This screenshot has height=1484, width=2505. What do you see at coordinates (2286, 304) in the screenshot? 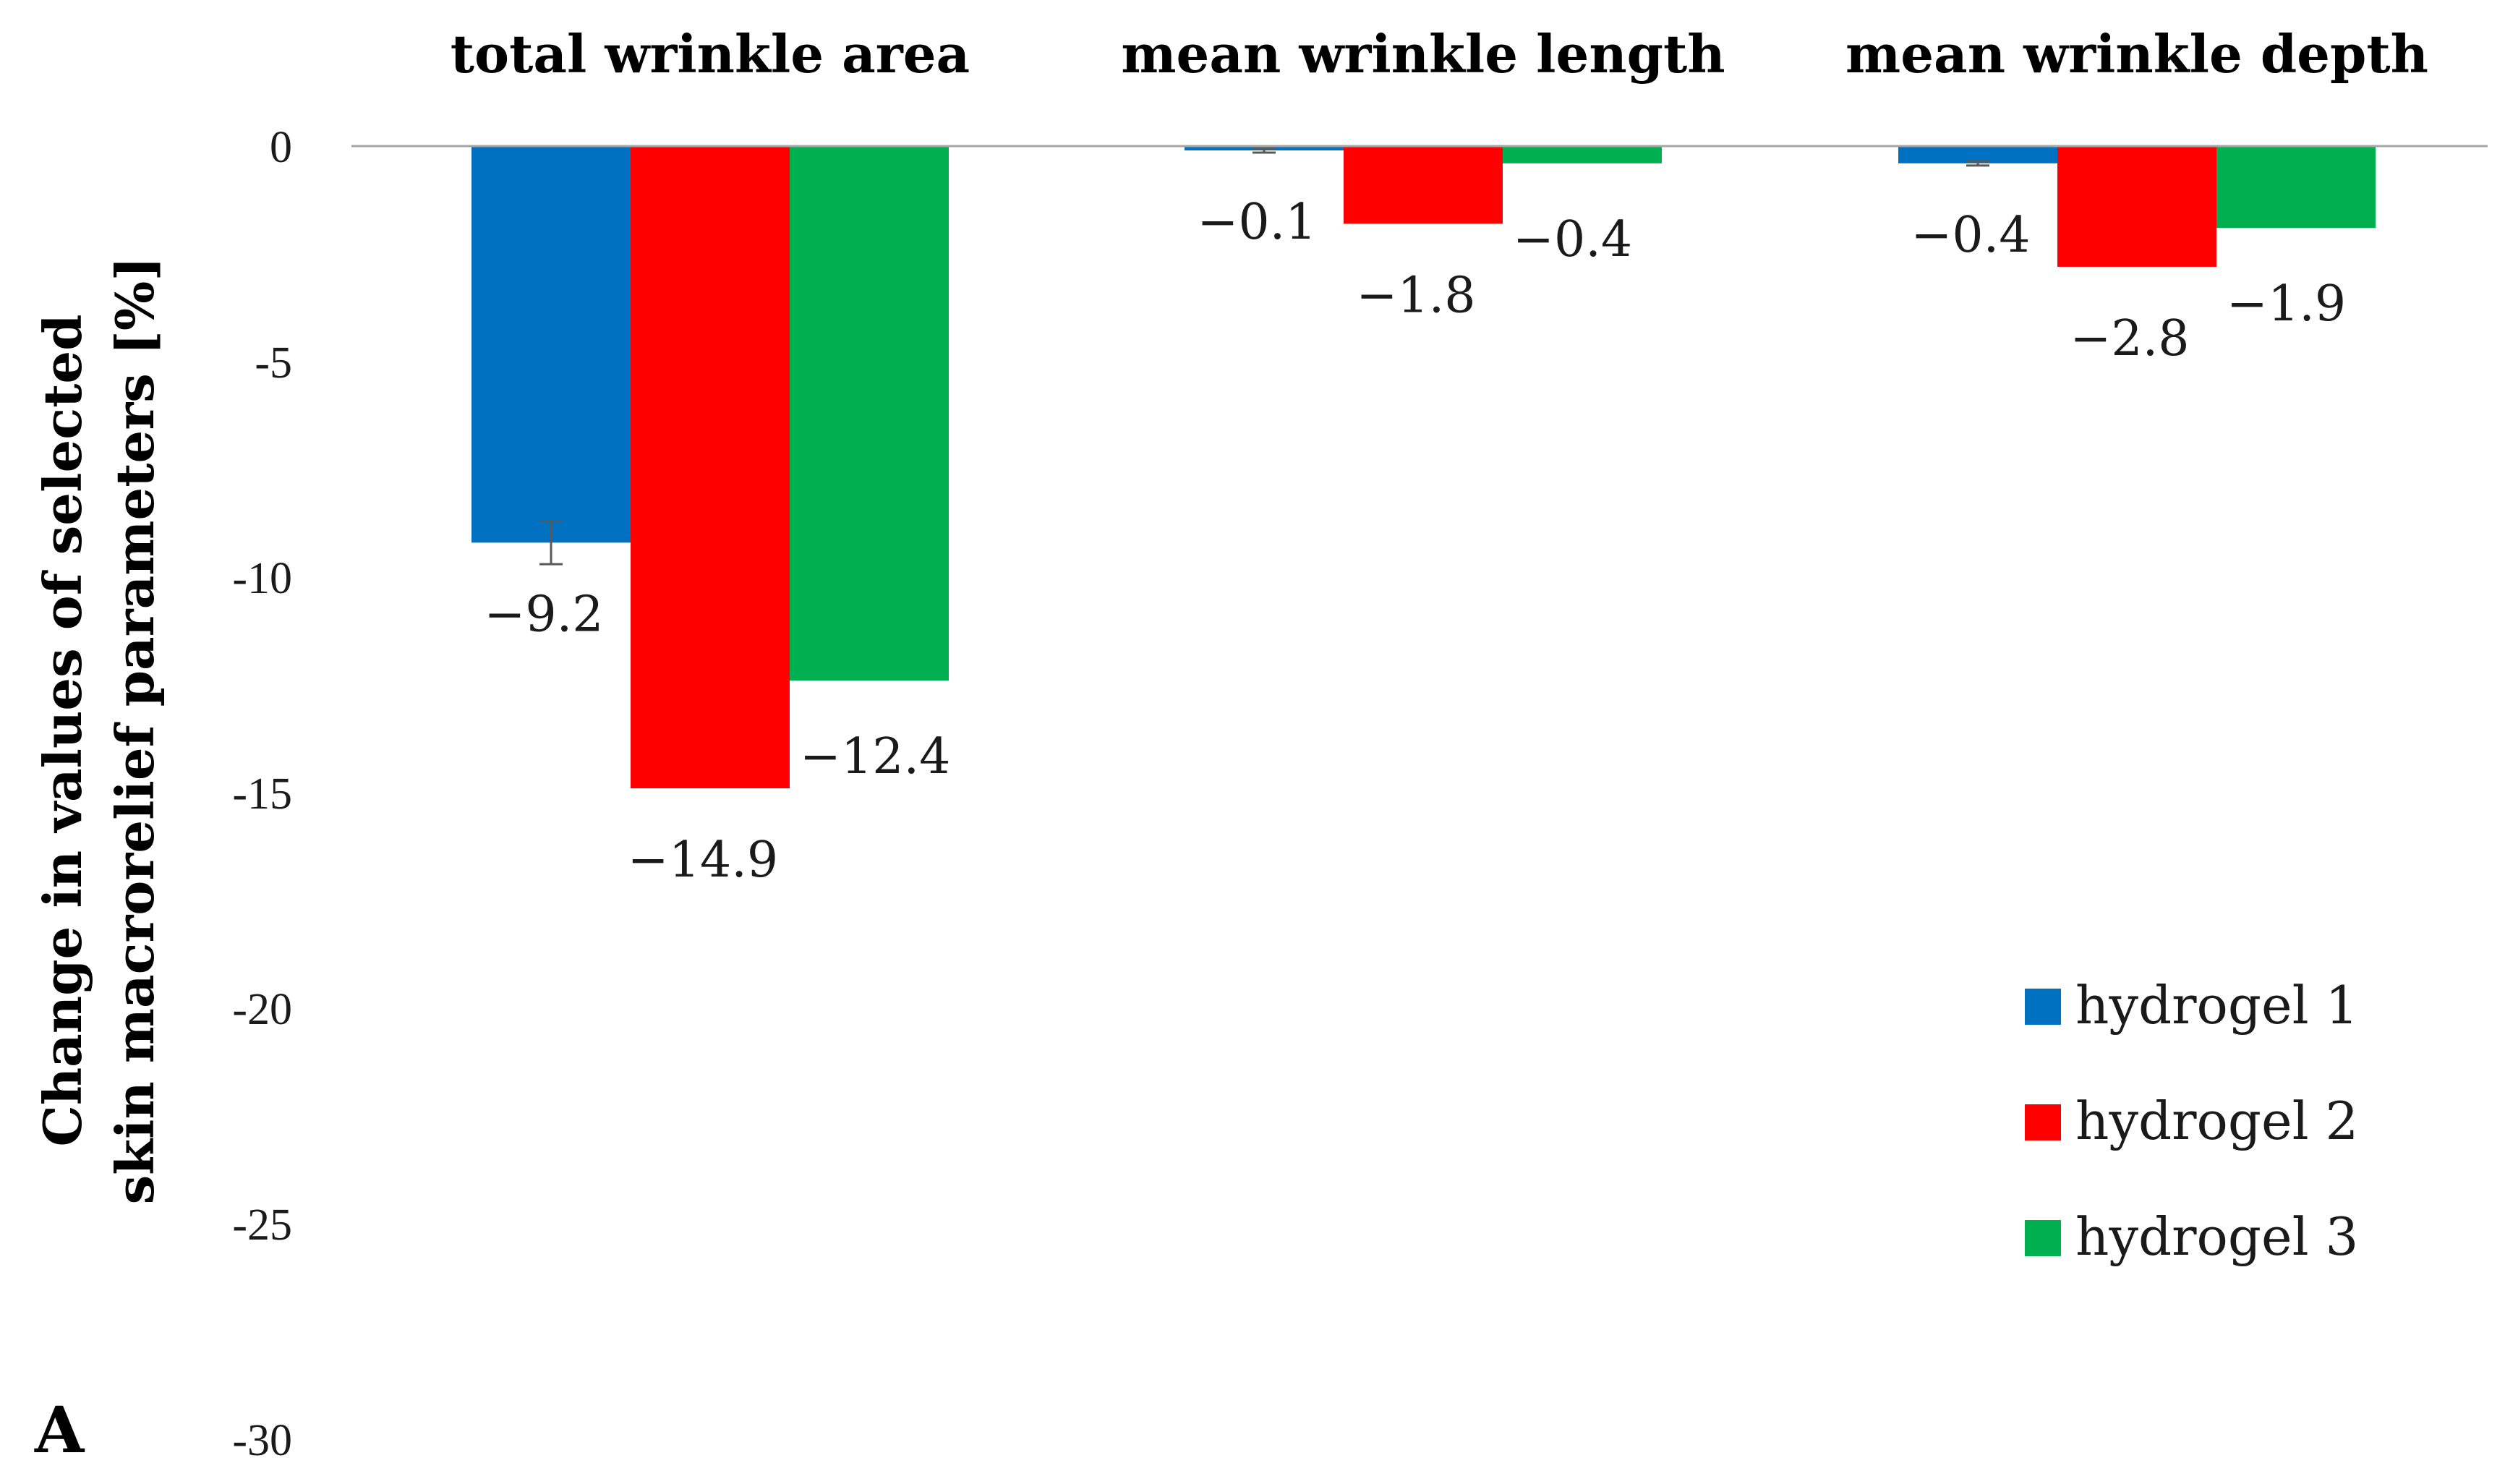
I see `data-label: −1.9` at bounding box center [2286, 304].